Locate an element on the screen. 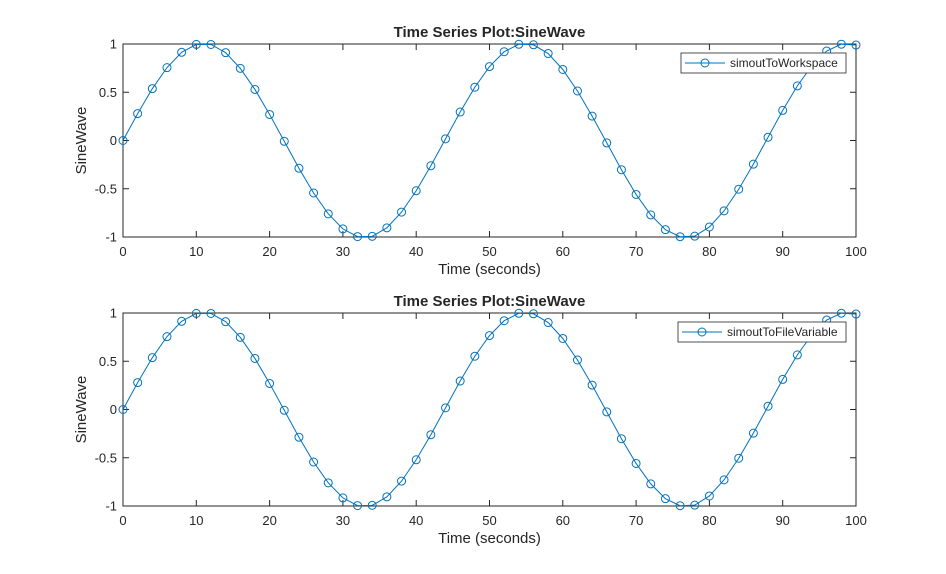 The image size is (946, 574). x-tick-label: 40 is located at coordinates (416, 520).